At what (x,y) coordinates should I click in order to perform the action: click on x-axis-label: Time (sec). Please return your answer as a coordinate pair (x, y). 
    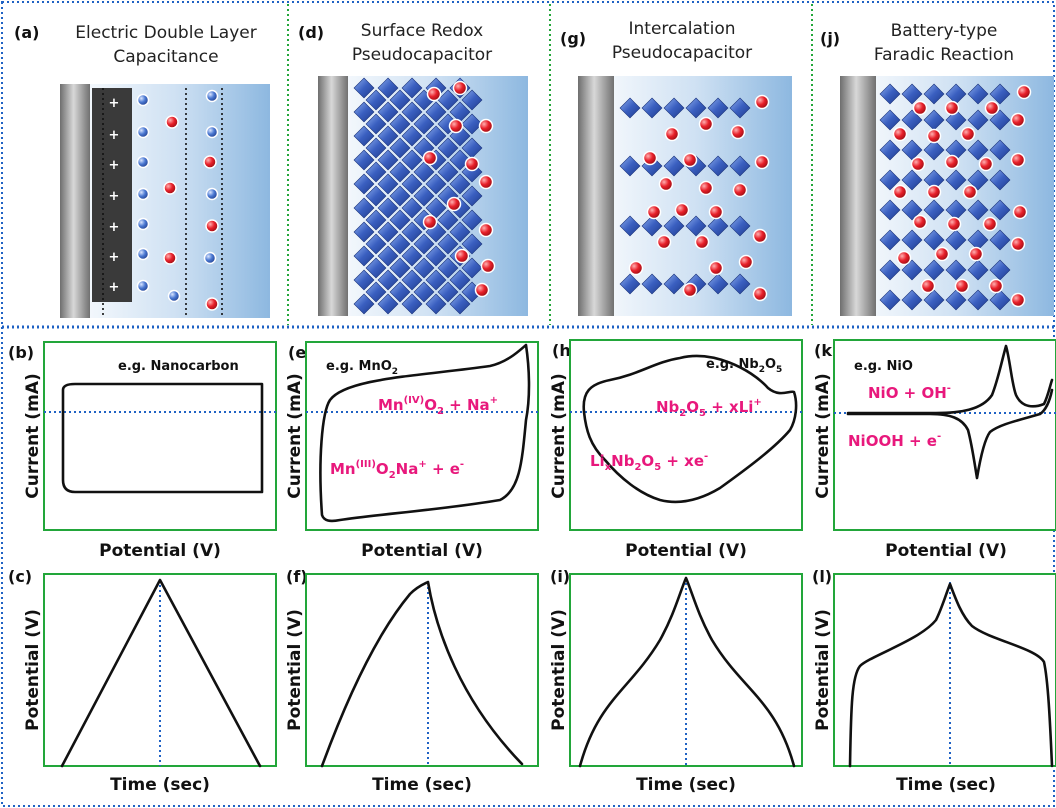
    Looking at the image, I should click on (946, 785).